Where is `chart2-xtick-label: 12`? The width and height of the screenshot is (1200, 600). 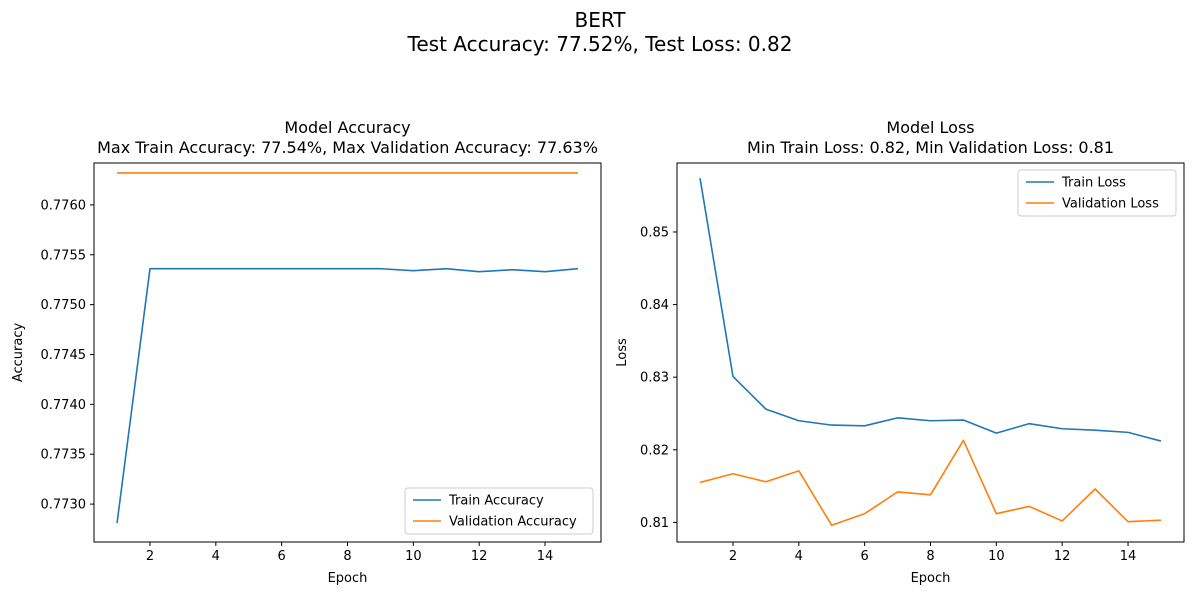
chart2-xtick-label: 12 is located at coordinates (1062, 556).